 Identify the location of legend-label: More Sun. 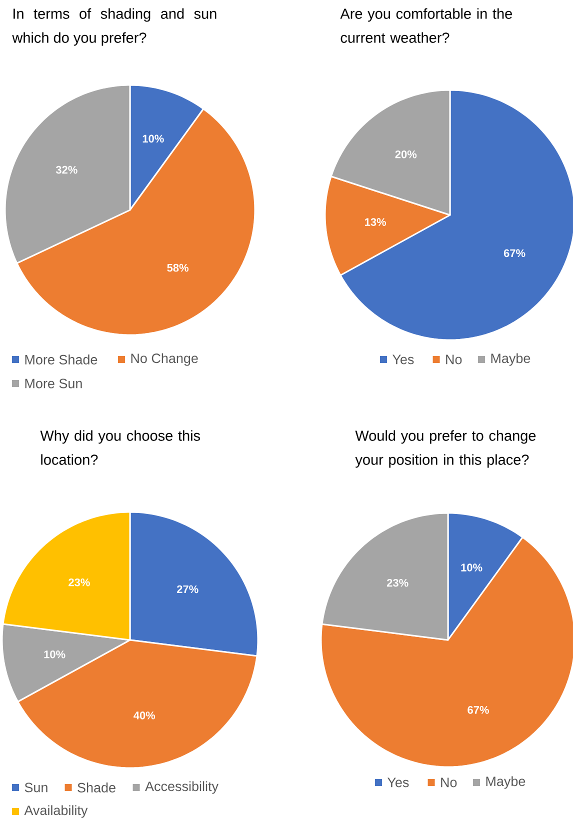
(53, 383).